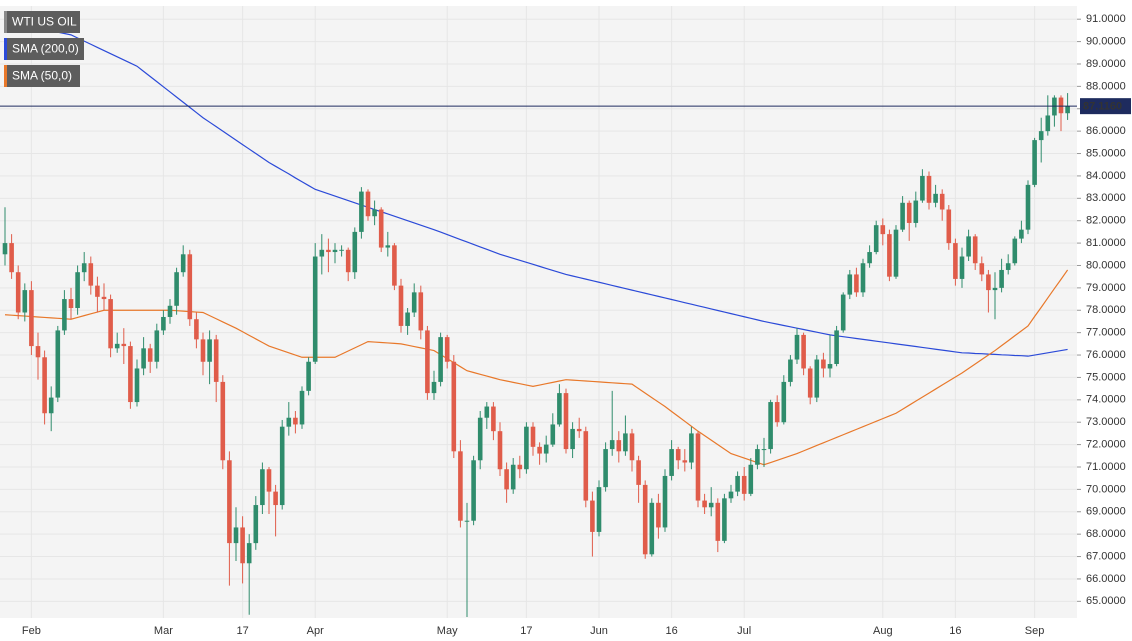  Describe the element at coordinates (1106, 400) in the screenshot. I see `y-tick-label: 74.0000` at that location.